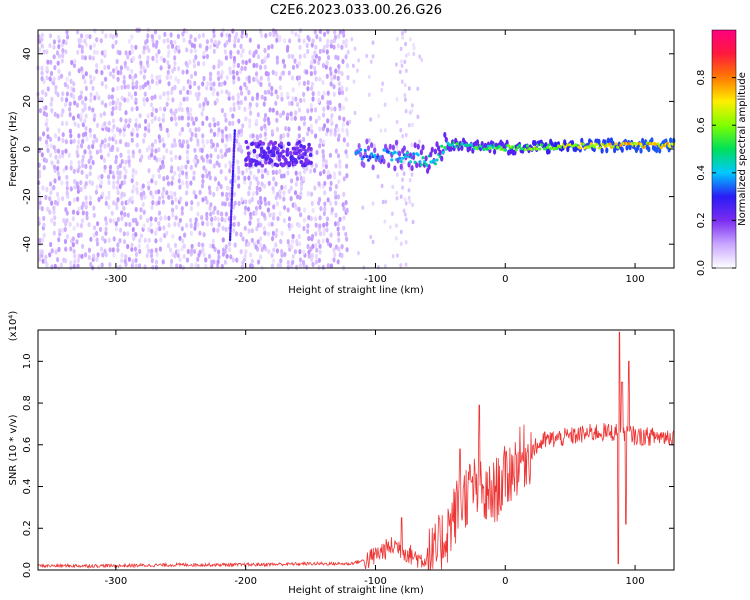 The image size is (750, 600). Describe the element at coordinates (375, 279) in the screenshot. I see `x-tick-label: -100` at that location.